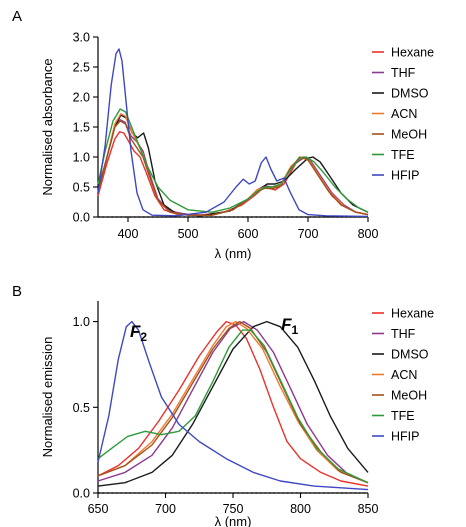 The width and height of the screenshot is (466, 527). I want to click on x-tick-label: 600, so click(248, 234).